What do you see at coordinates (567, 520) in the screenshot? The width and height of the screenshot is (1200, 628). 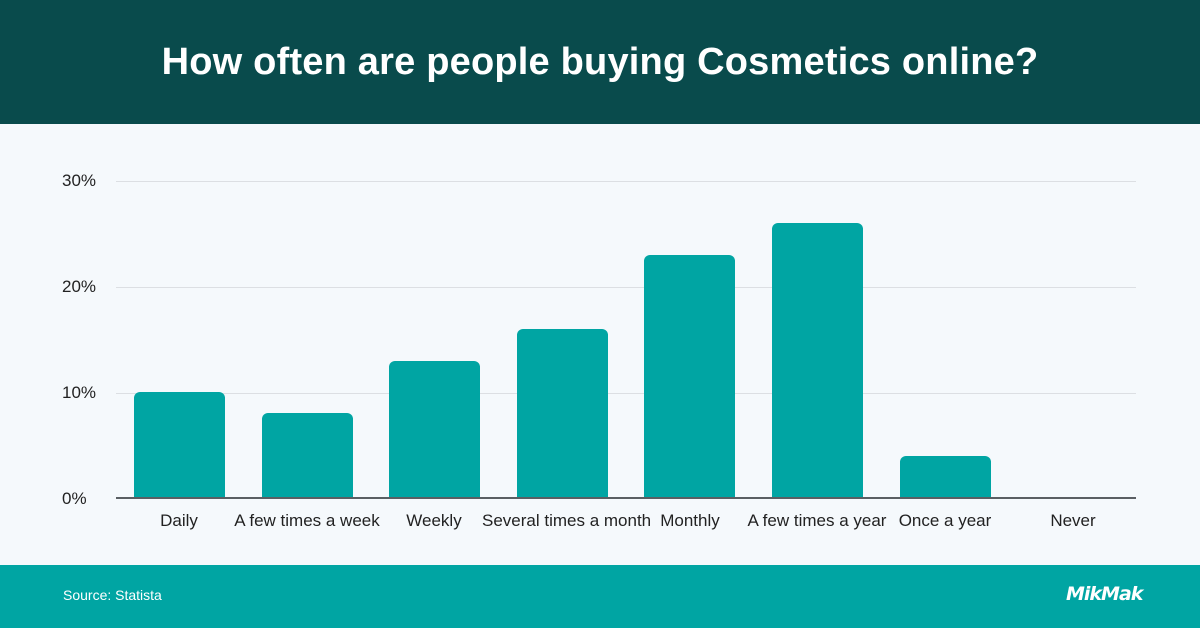 I see `x-label-several-times-month: Several times a month` at bounding box center [567, 520].